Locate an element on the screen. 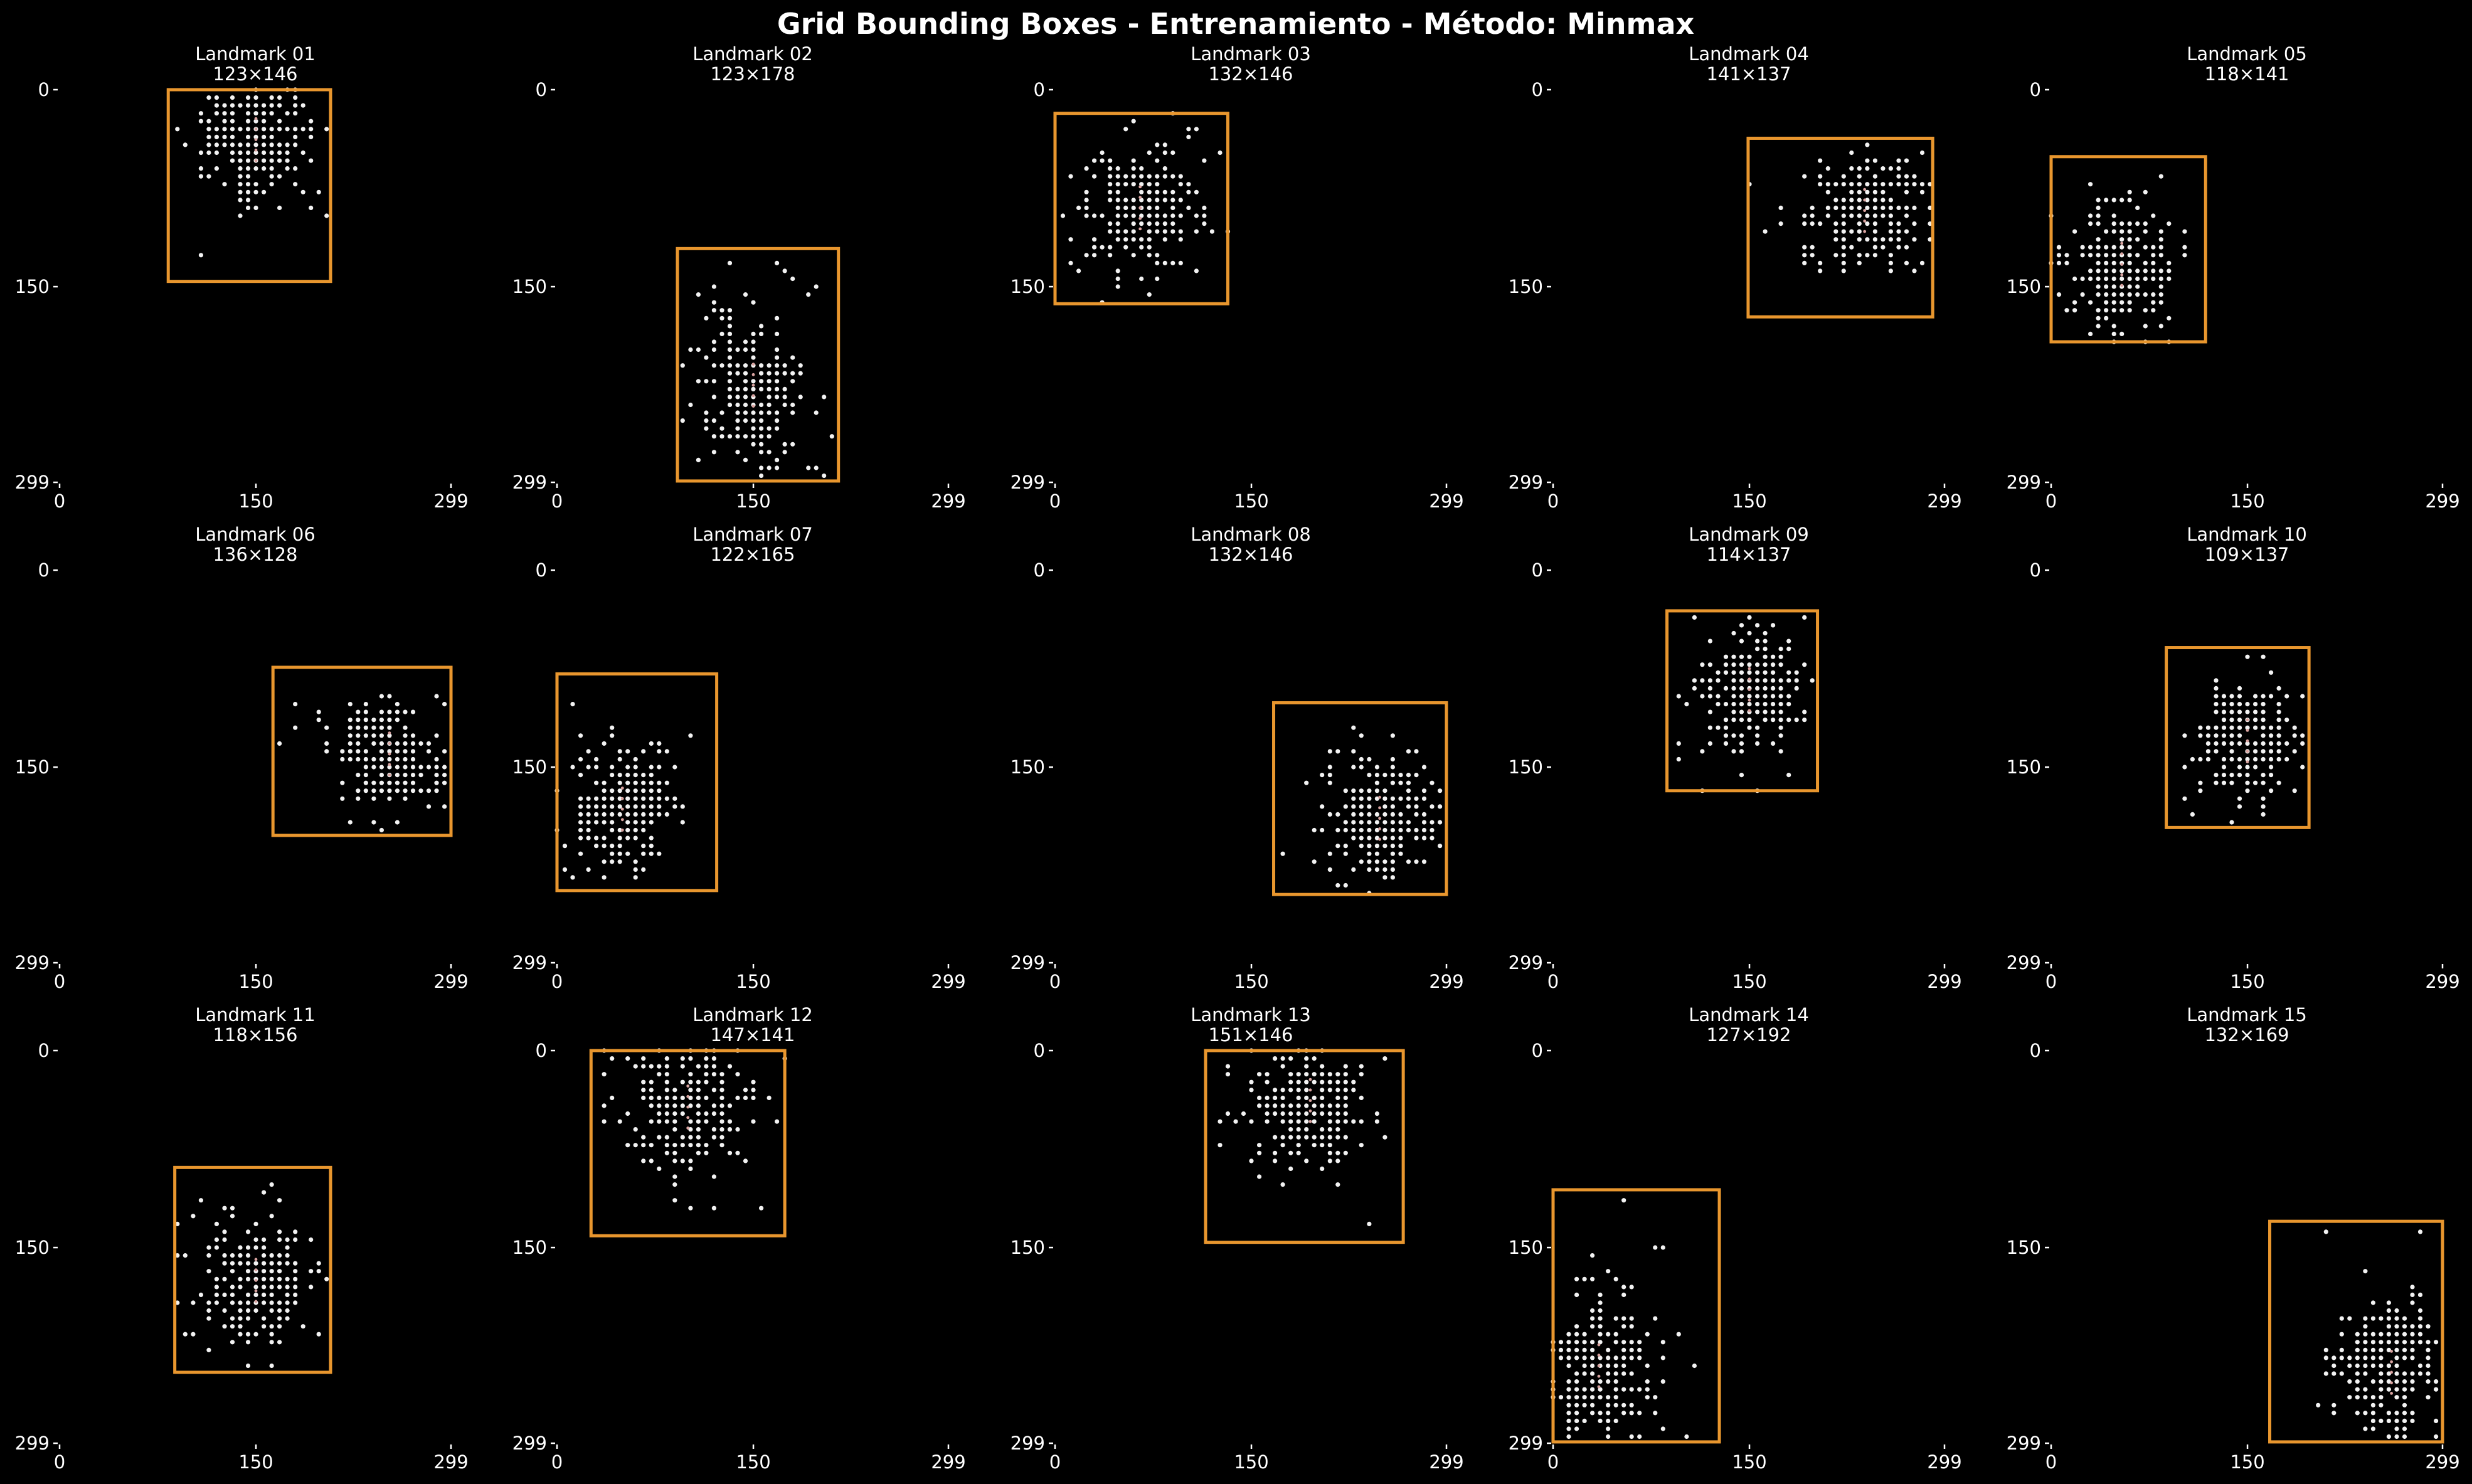  x-tick-label: 0 is located at coordinates (1055, 981).